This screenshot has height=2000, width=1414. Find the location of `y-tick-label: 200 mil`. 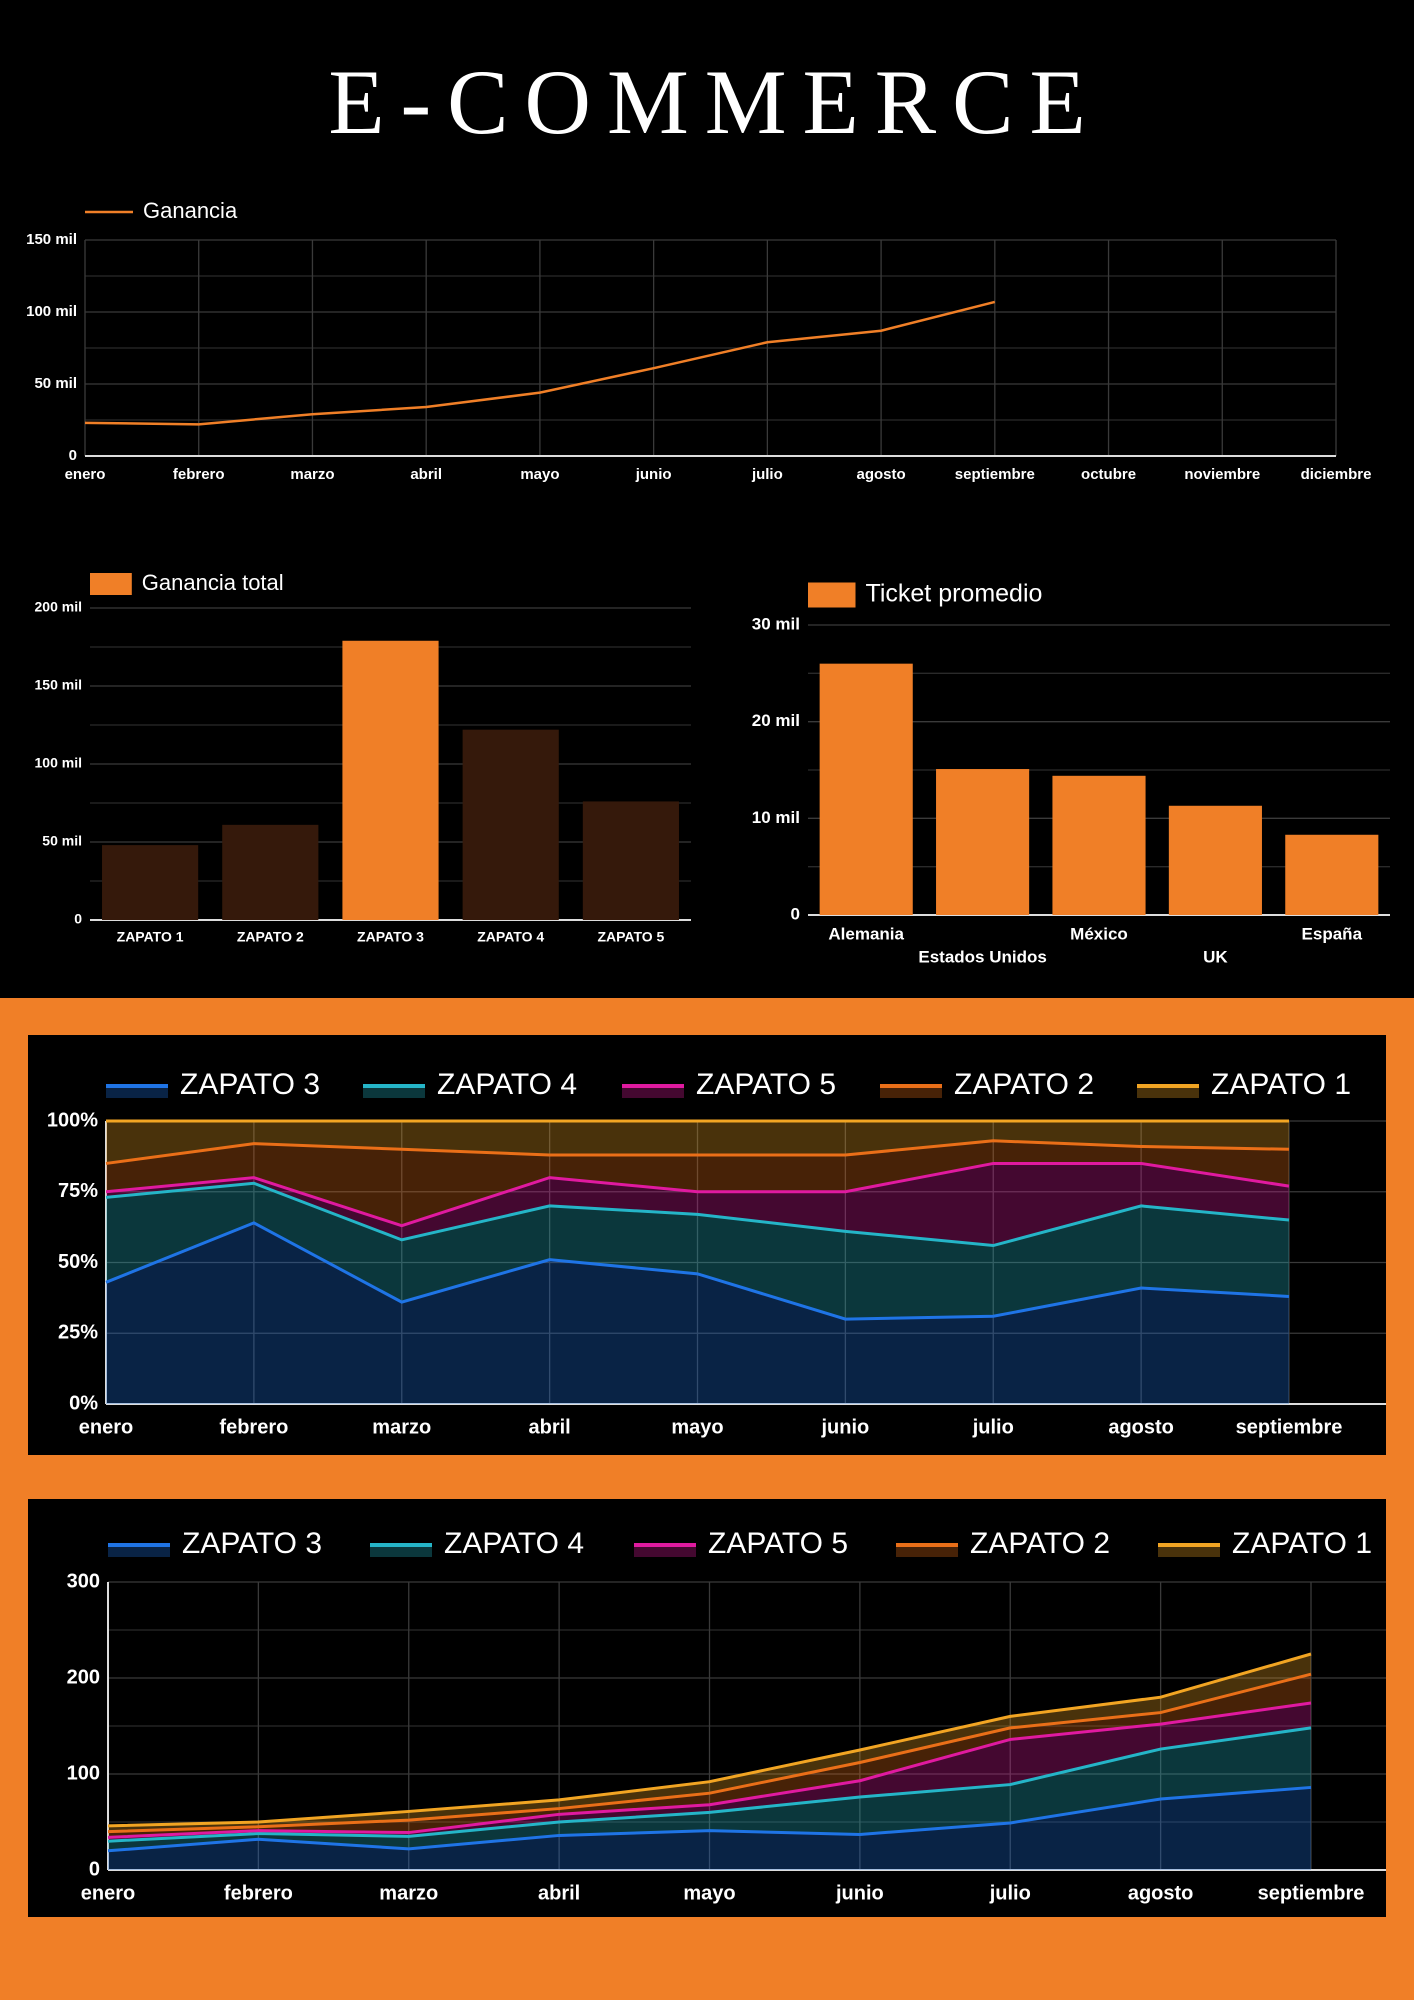

y-tick-label: 200 mil is located at coordinates (58, 607).